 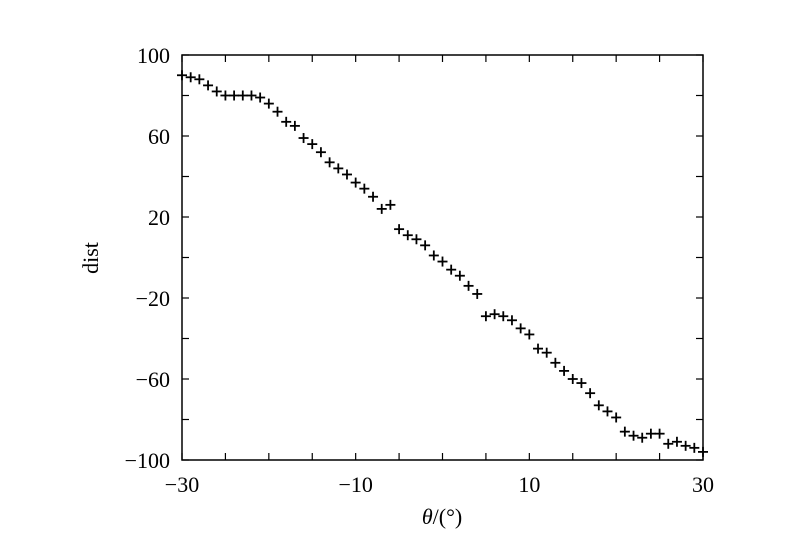 I want to click on y-axis-label: dist, so click(x=90, y=258).